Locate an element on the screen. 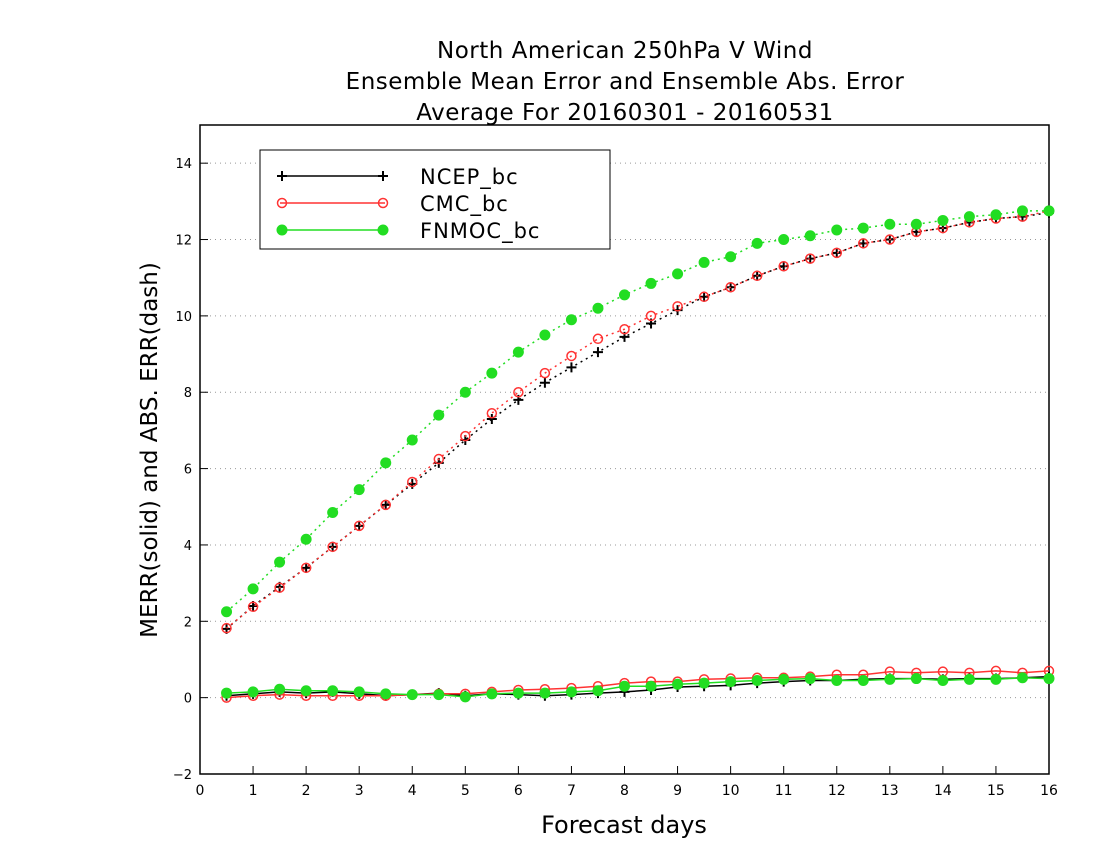 This screenshot has width=1100, height=850. x-tick-label: 1 is located at coordinates (253, 791).